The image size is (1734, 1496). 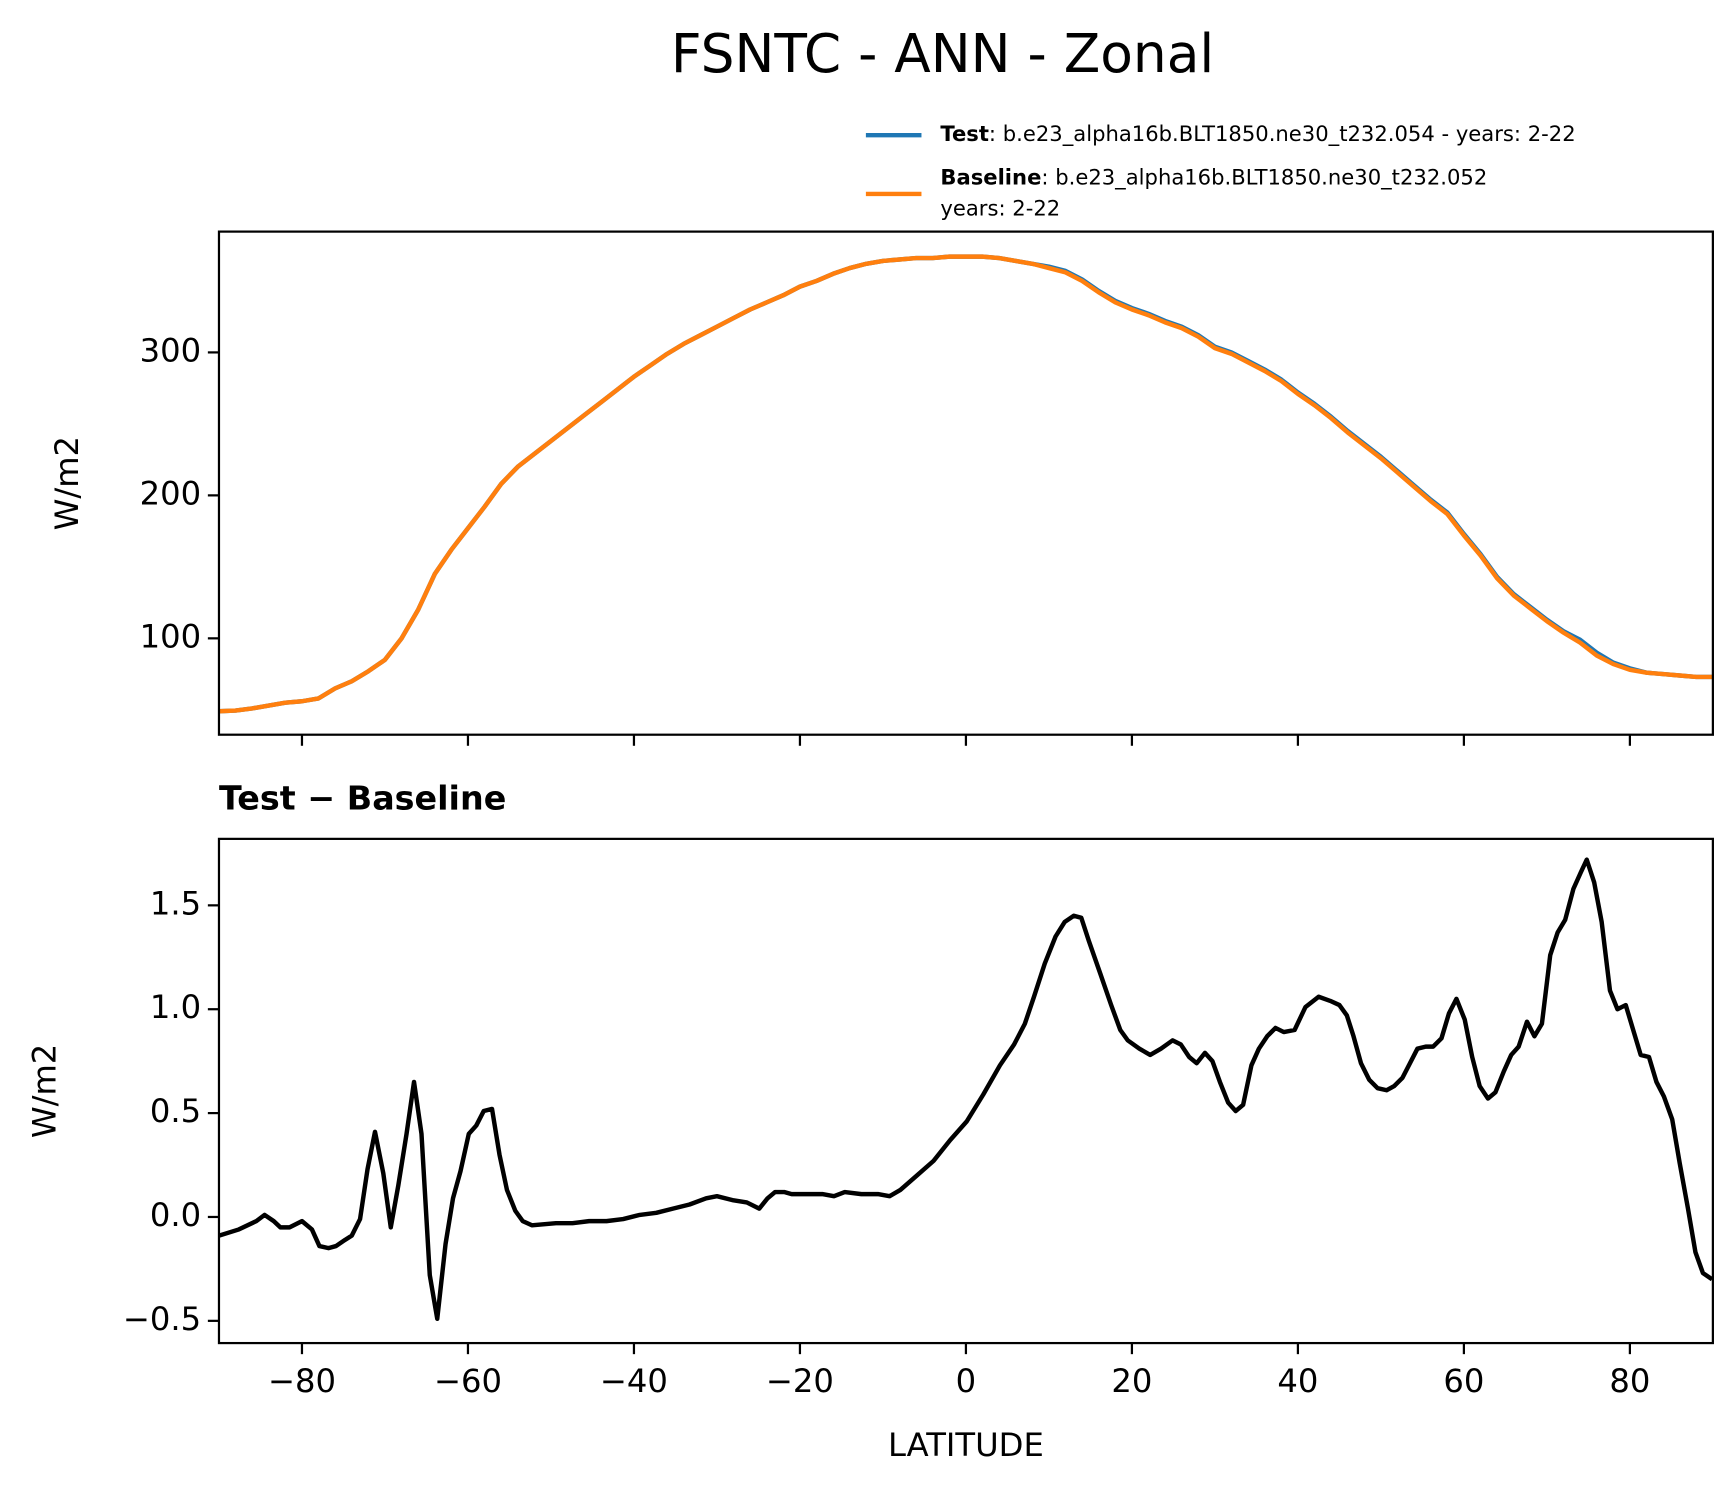 What do you see at coordinates (170, 350) in the screenshot?
I see `y-tick-label: 300` at bounding box center [170, 350].